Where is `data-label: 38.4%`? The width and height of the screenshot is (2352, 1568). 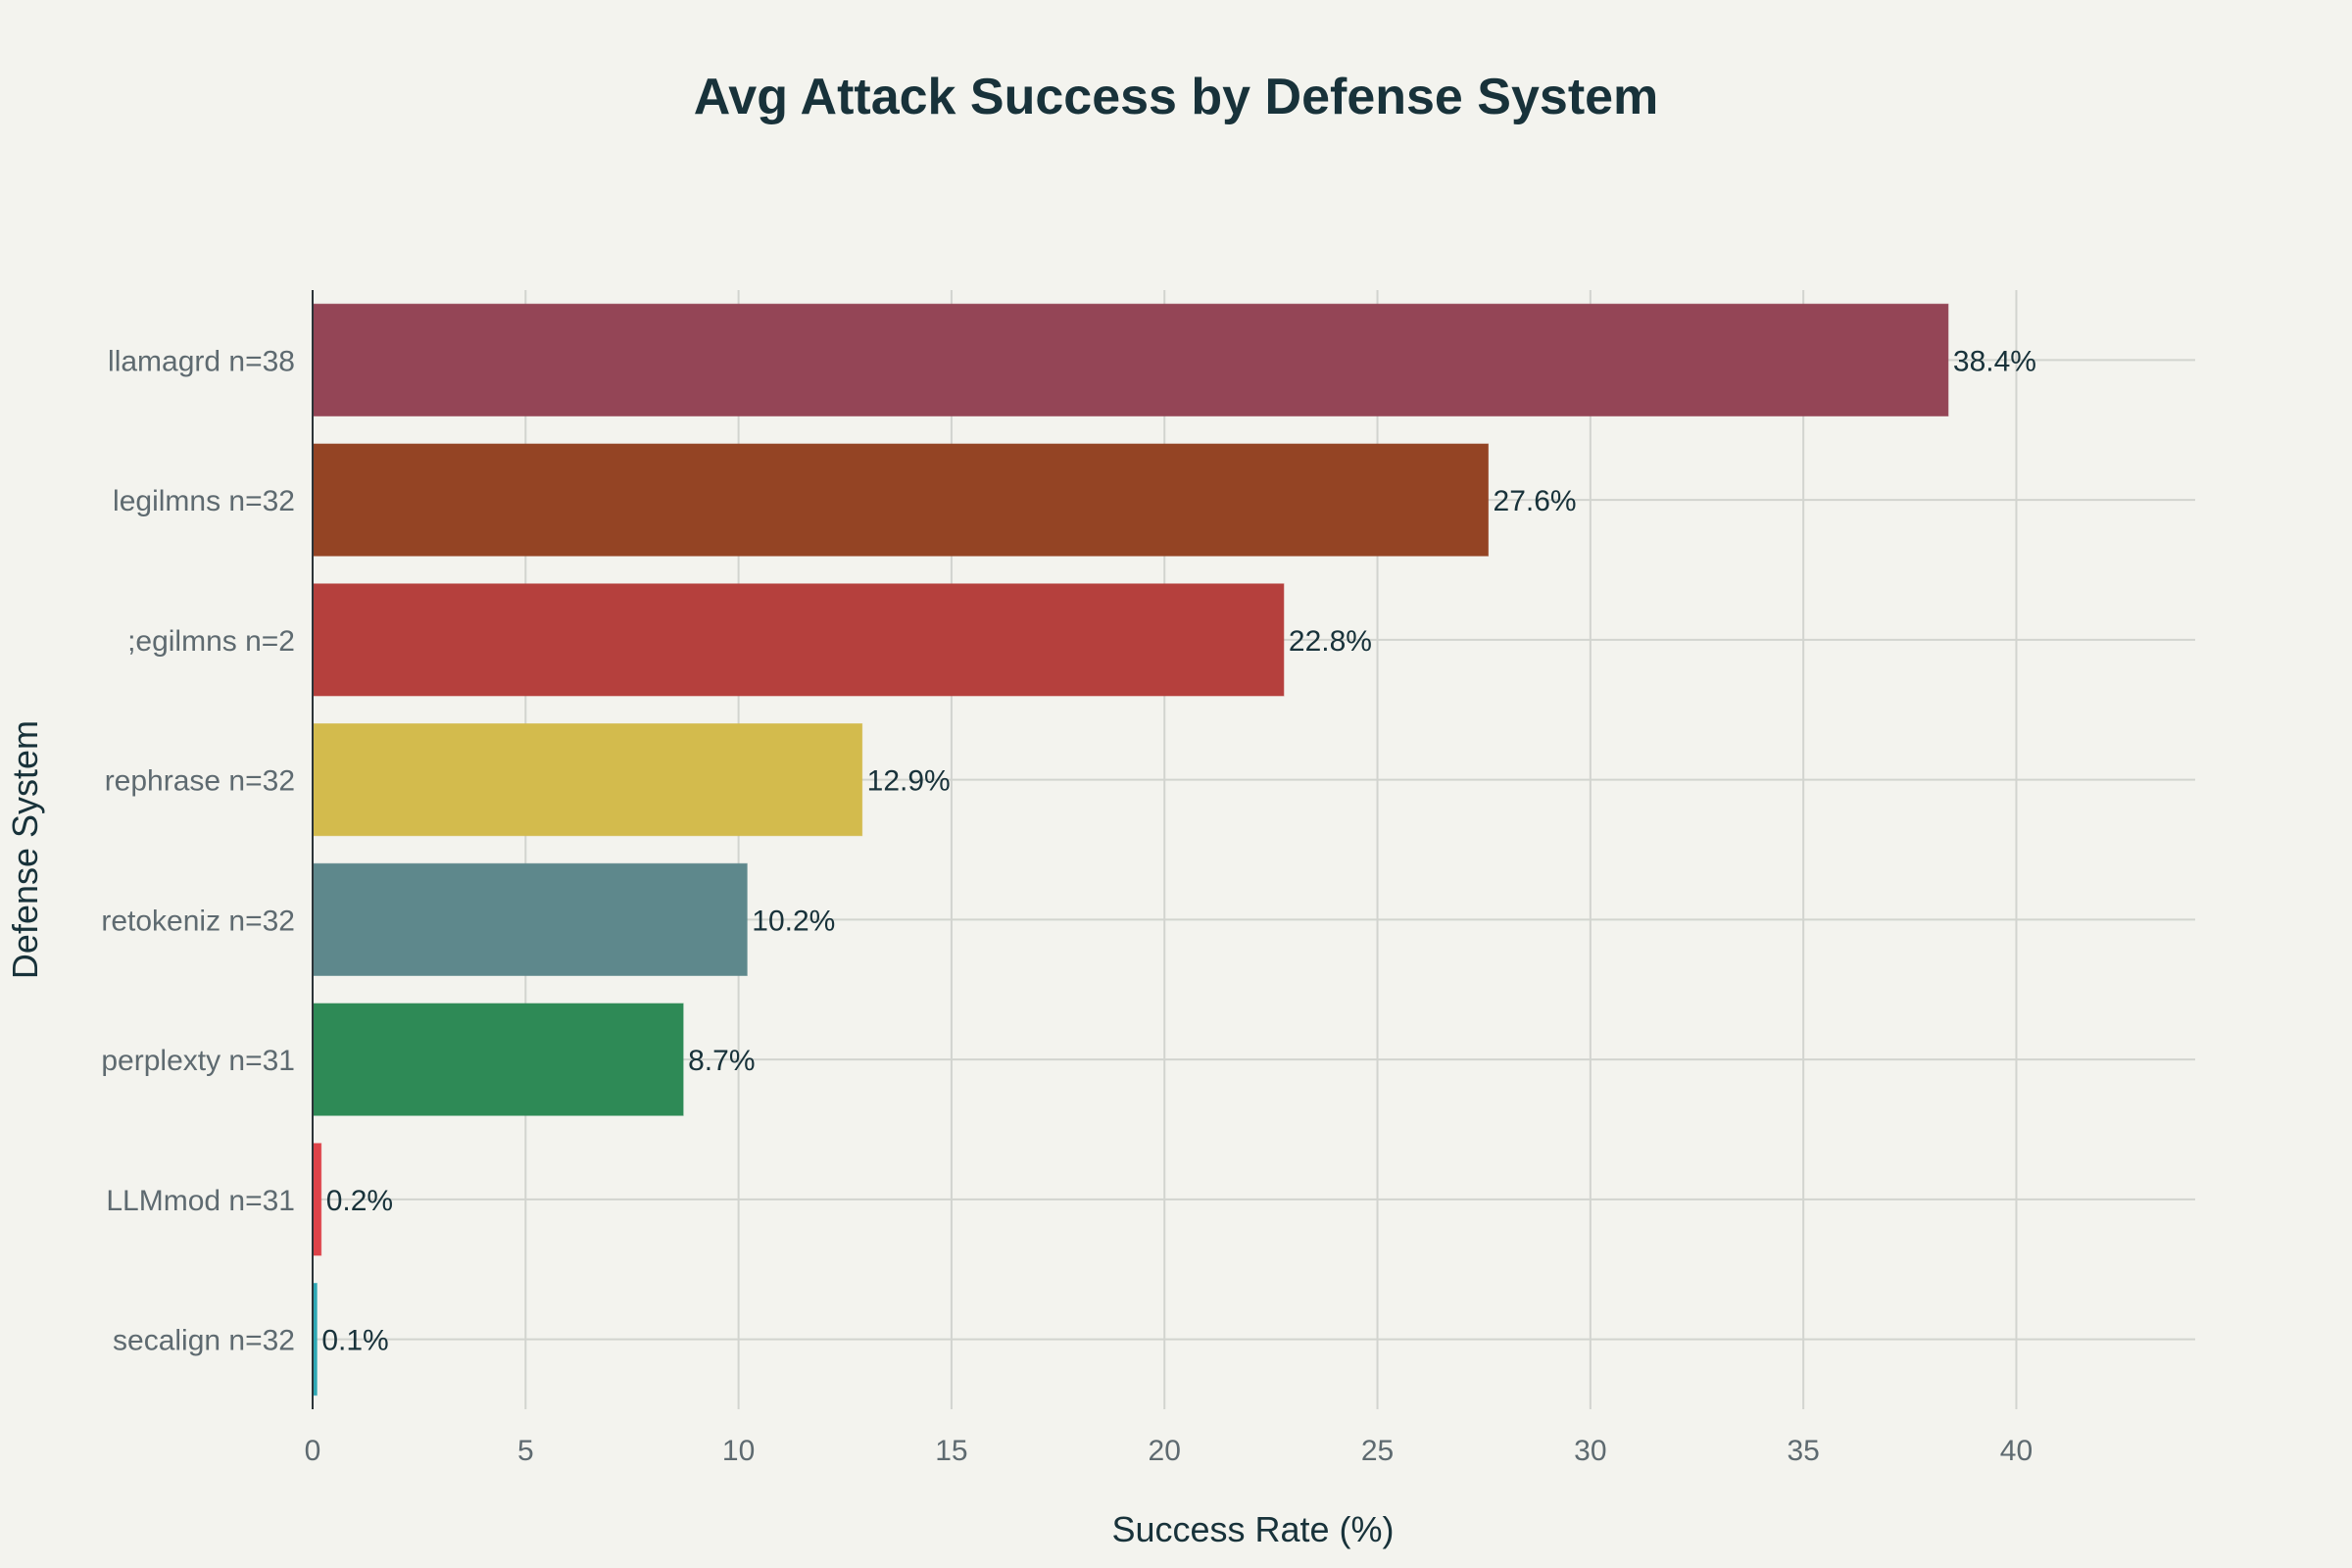
data-label: 38.4% is located at coordinates (1994, 361).